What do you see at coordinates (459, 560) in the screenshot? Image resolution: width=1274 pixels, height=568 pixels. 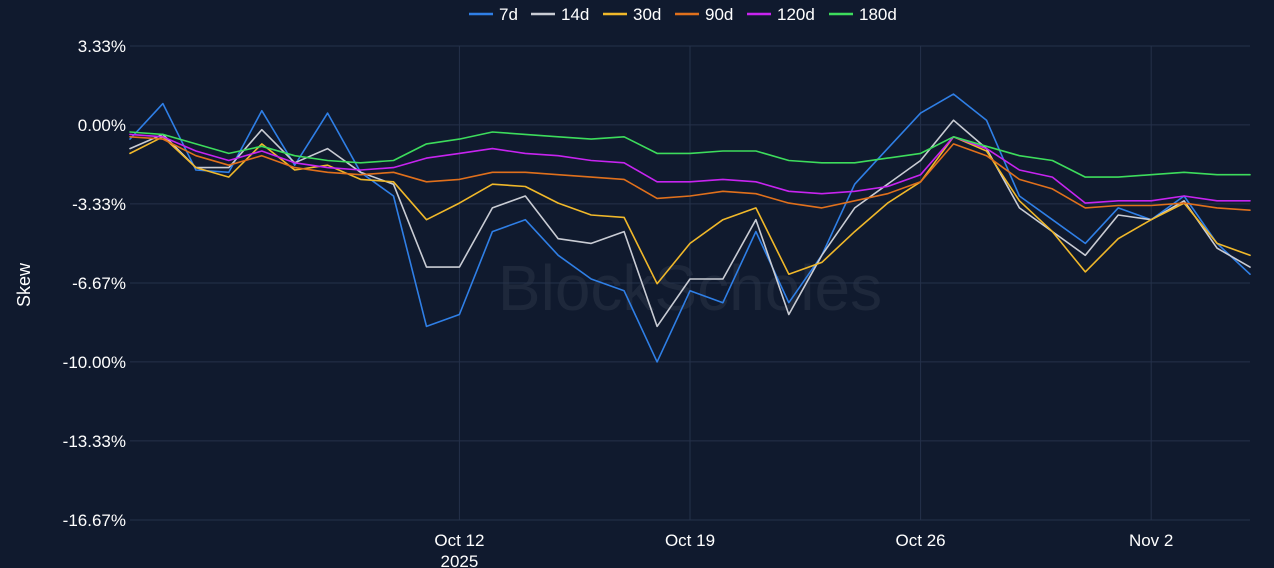 I see `x-tick-sublabel: 2025` at bounding box center [459, 560].